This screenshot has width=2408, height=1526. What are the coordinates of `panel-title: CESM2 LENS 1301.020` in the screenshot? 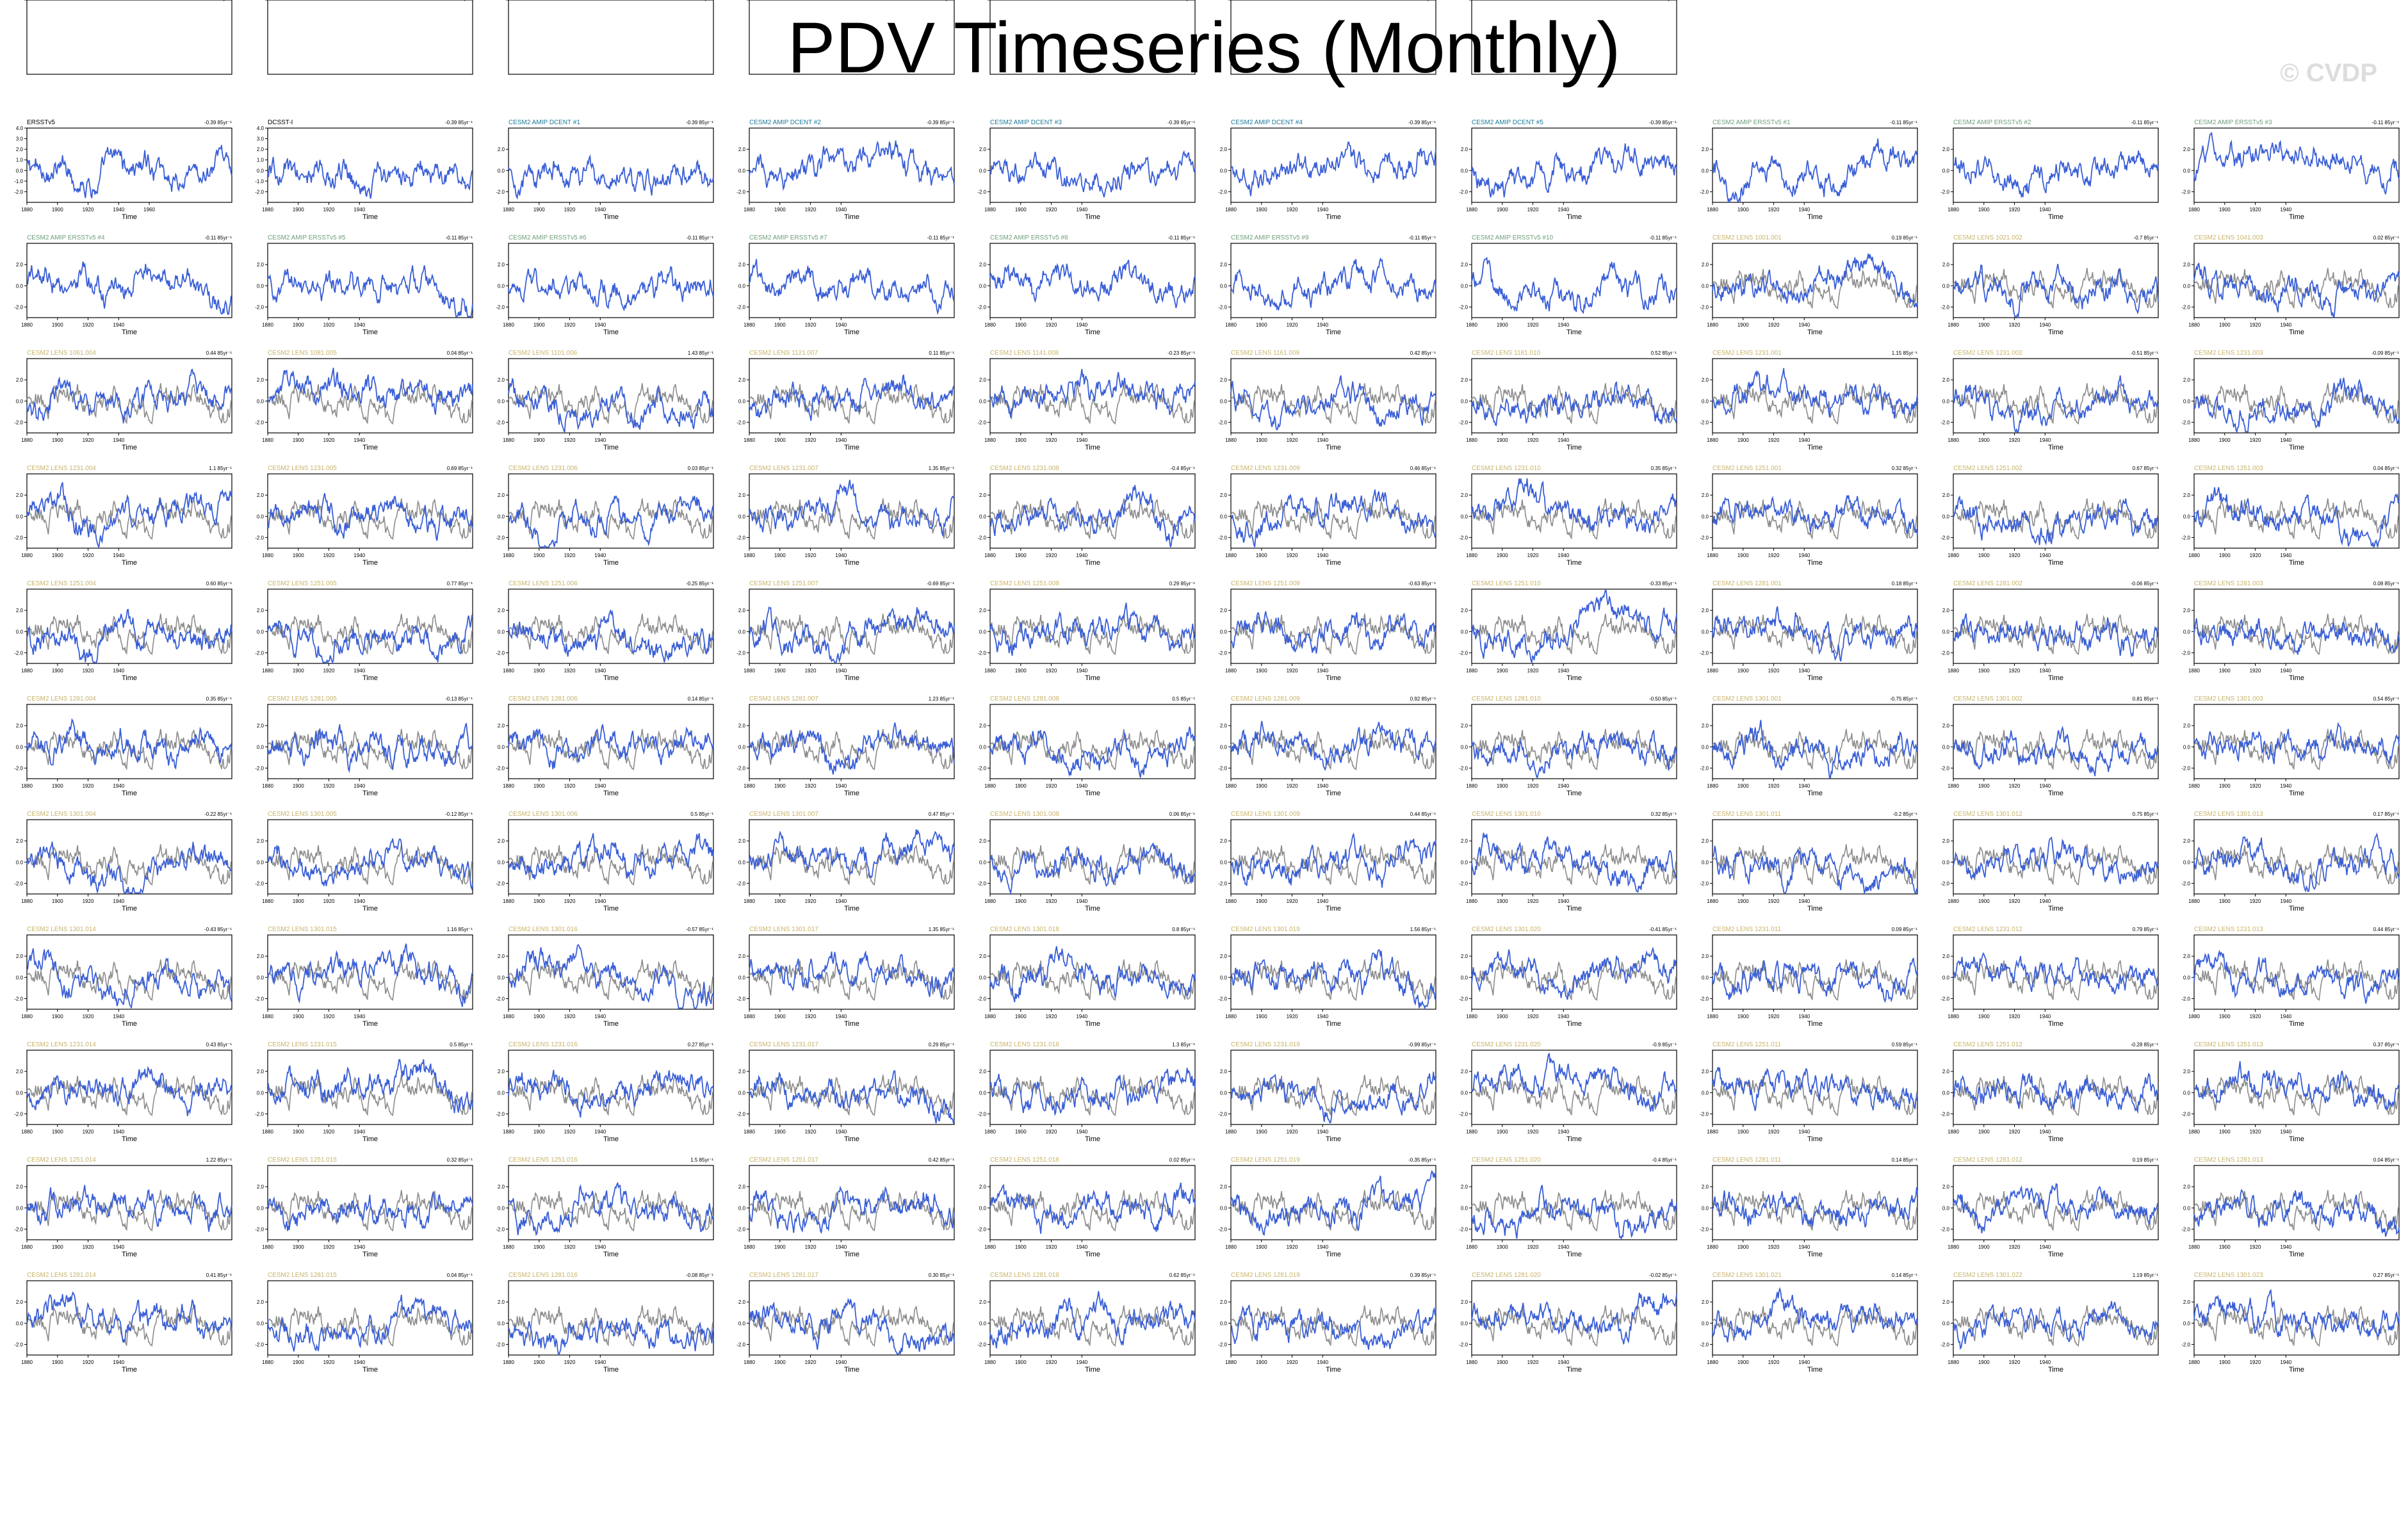 It's located at (1506, 929).